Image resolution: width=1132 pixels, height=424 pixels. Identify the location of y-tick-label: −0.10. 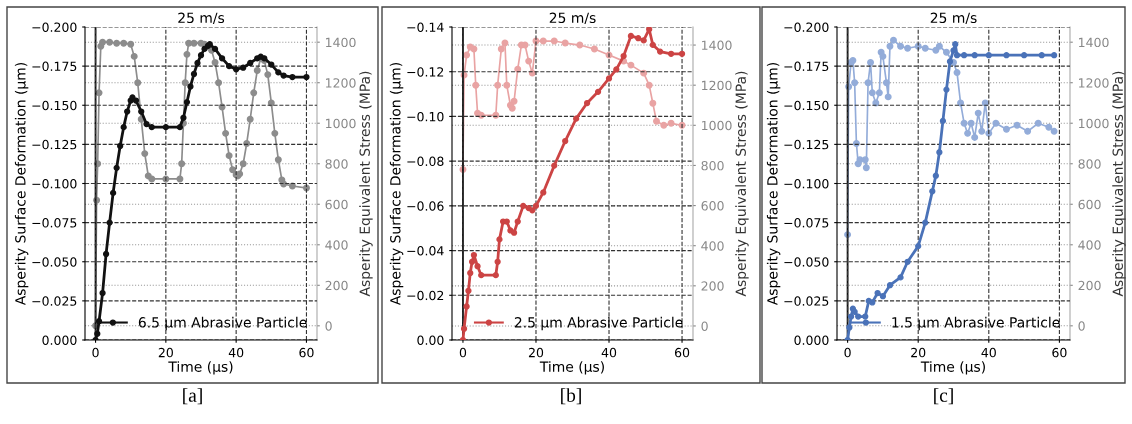
(425, 116).